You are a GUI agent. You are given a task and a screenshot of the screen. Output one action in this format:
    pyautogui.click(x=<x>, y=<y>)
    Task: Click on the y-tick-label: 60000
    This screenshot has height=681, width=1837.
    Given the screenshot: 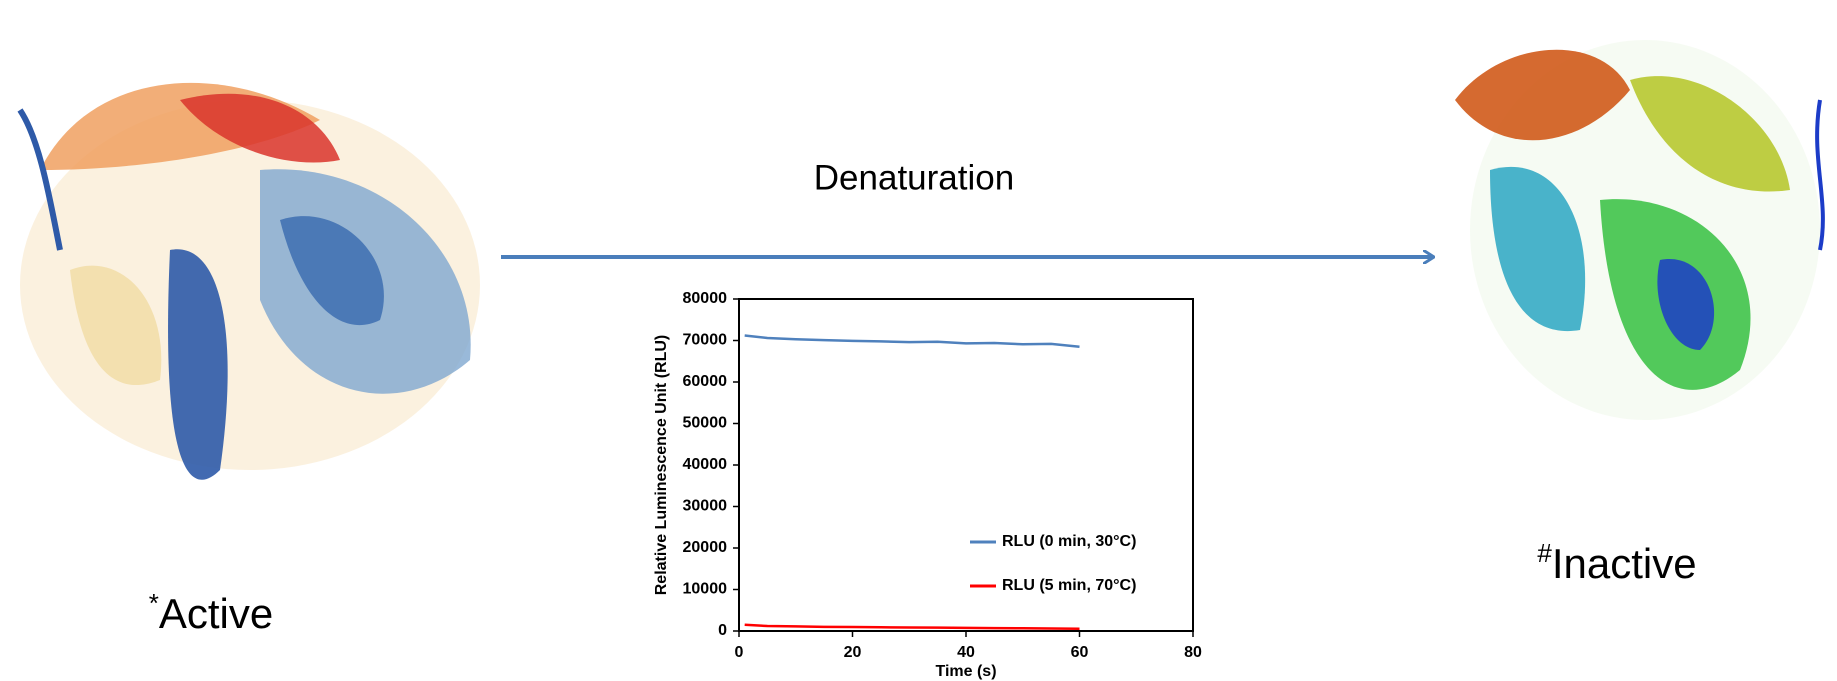 What is the action you would take?
    pyautogui.click(x=705, y=381)
    